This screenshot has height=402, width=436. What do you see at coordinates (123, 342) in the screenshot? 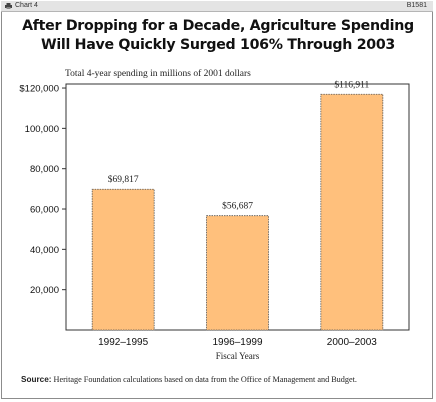
I see `x-tick-label: 1992–1995` at bounding box center [123, 342].